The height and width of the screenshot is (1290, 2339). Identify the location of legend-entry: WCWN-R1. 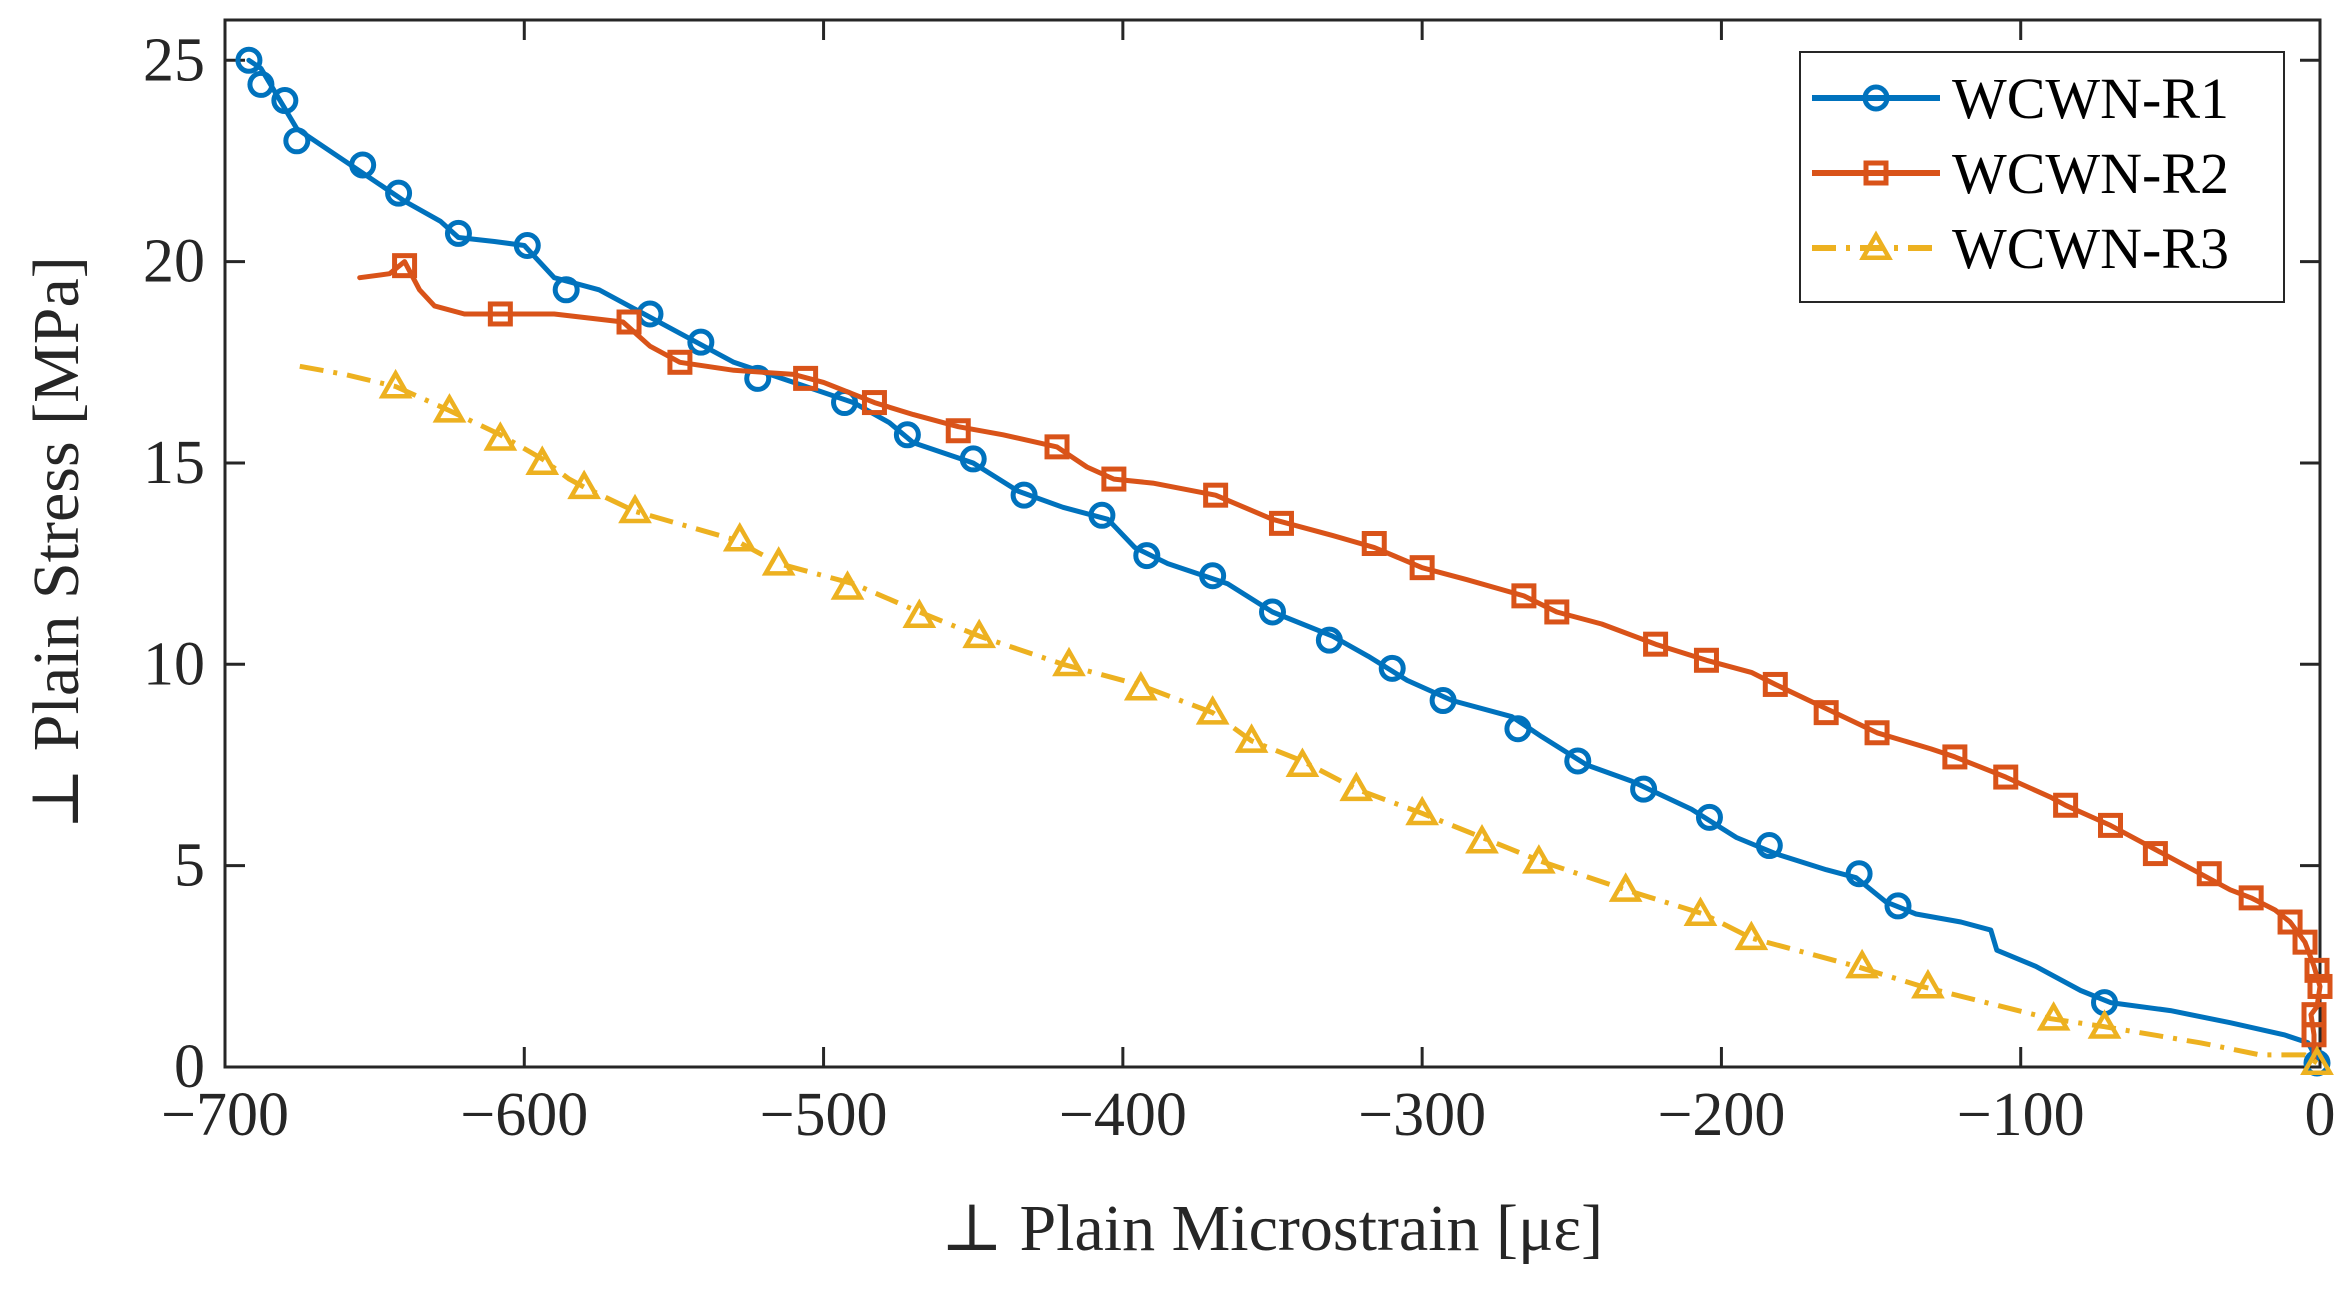
(2020, 98).